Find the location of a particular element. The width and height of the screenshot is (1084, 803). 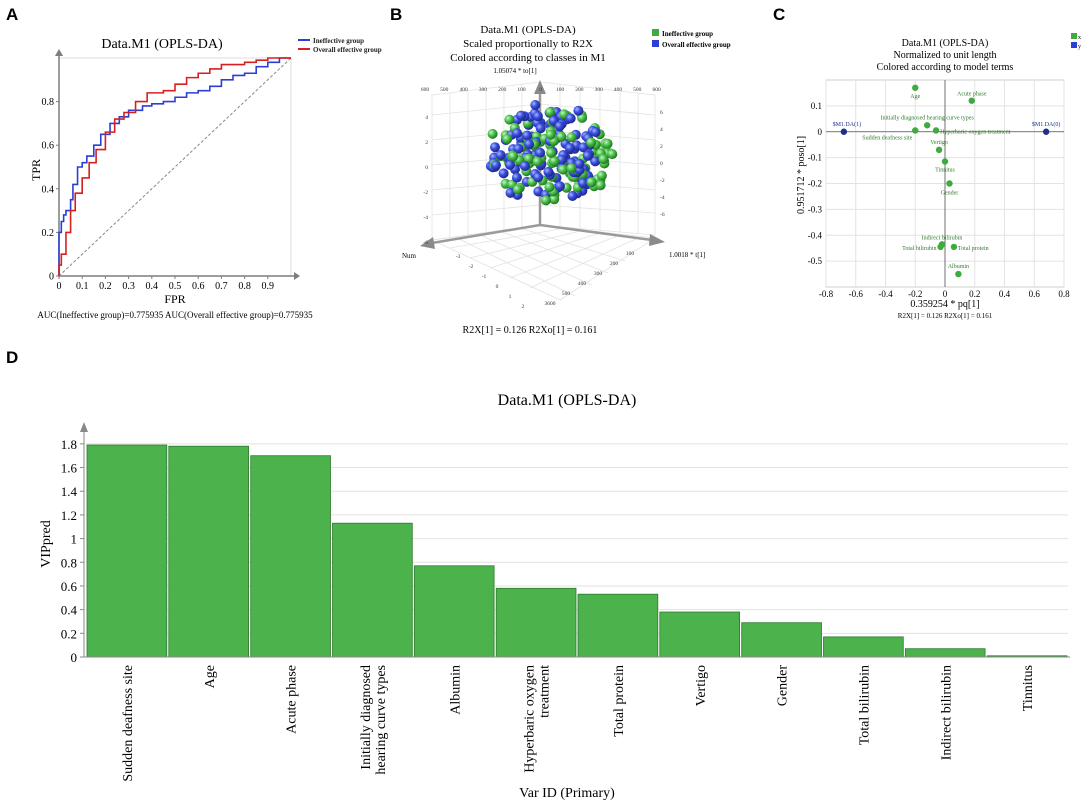

c-point-response is located at coordinates (844, 131).